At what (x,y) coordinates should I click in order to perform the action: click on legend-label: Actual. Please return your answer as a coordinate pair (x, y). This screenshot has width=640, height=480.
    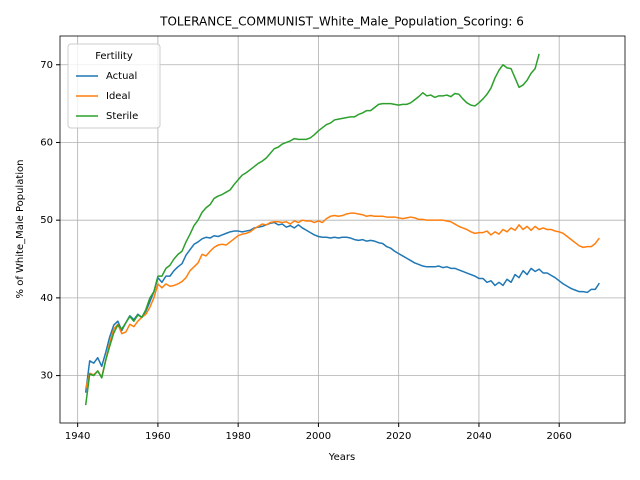
    Looking at the image, I should click on (121, 76).